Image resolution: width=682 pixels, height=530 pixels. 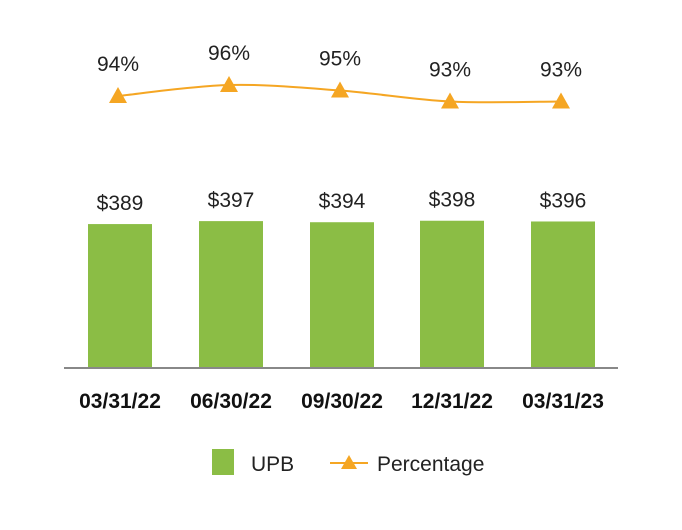 I want to click on legend-upb-label: UPB, so click(x=272, y=464).